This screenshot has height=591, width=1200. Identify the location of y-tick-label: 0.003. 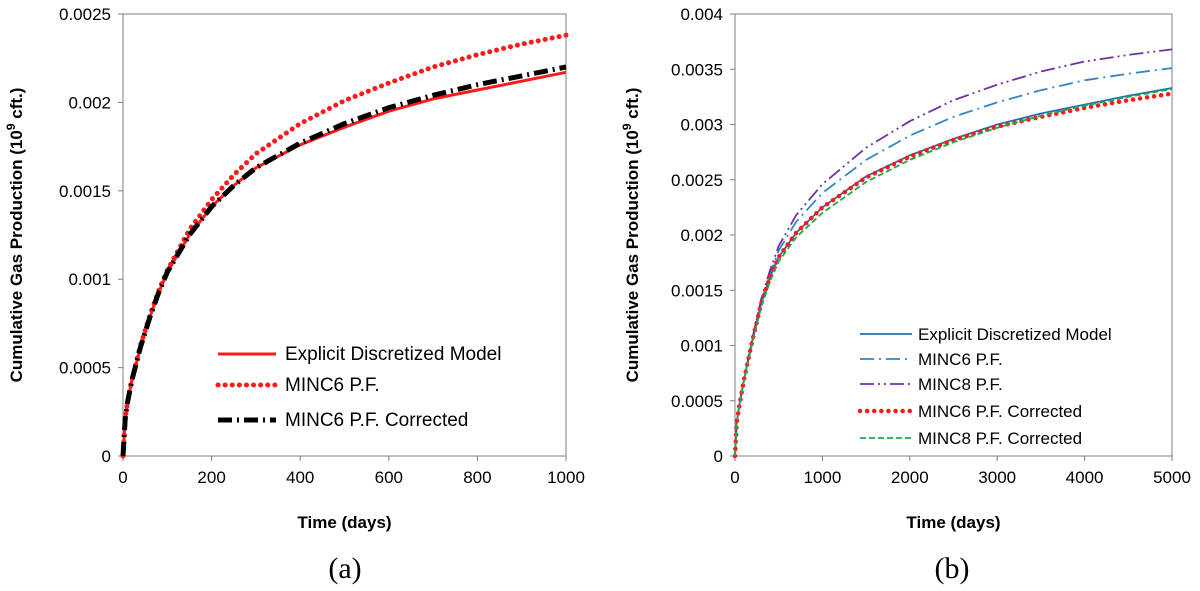
(701, 125).